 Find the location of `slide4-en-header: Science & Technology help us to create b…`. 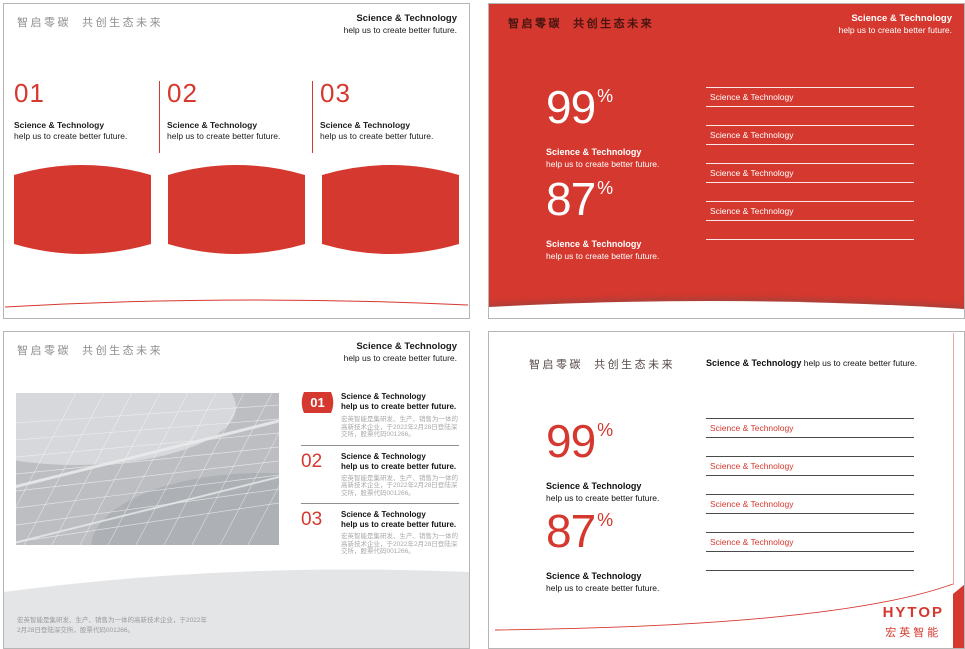

slide4-en-header: Science & Technology help us to create b… is located at coordinates (811, 363).